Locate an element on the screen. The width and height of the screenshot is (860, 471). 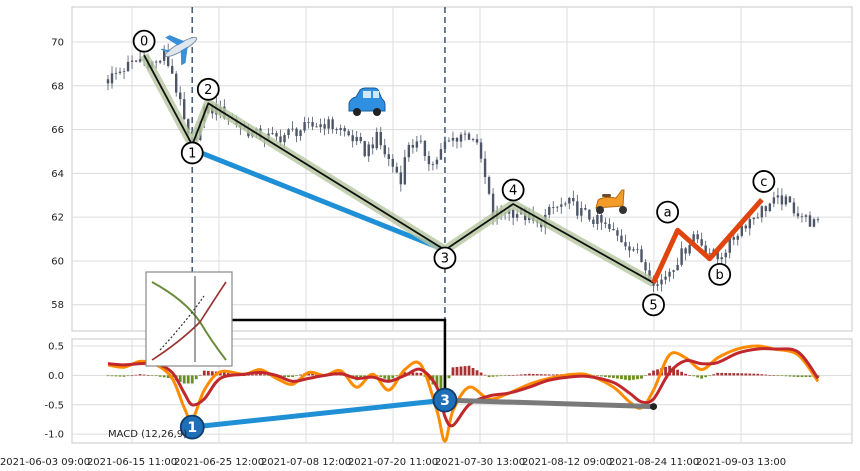
car-icon is located at coordinates (367, 101).